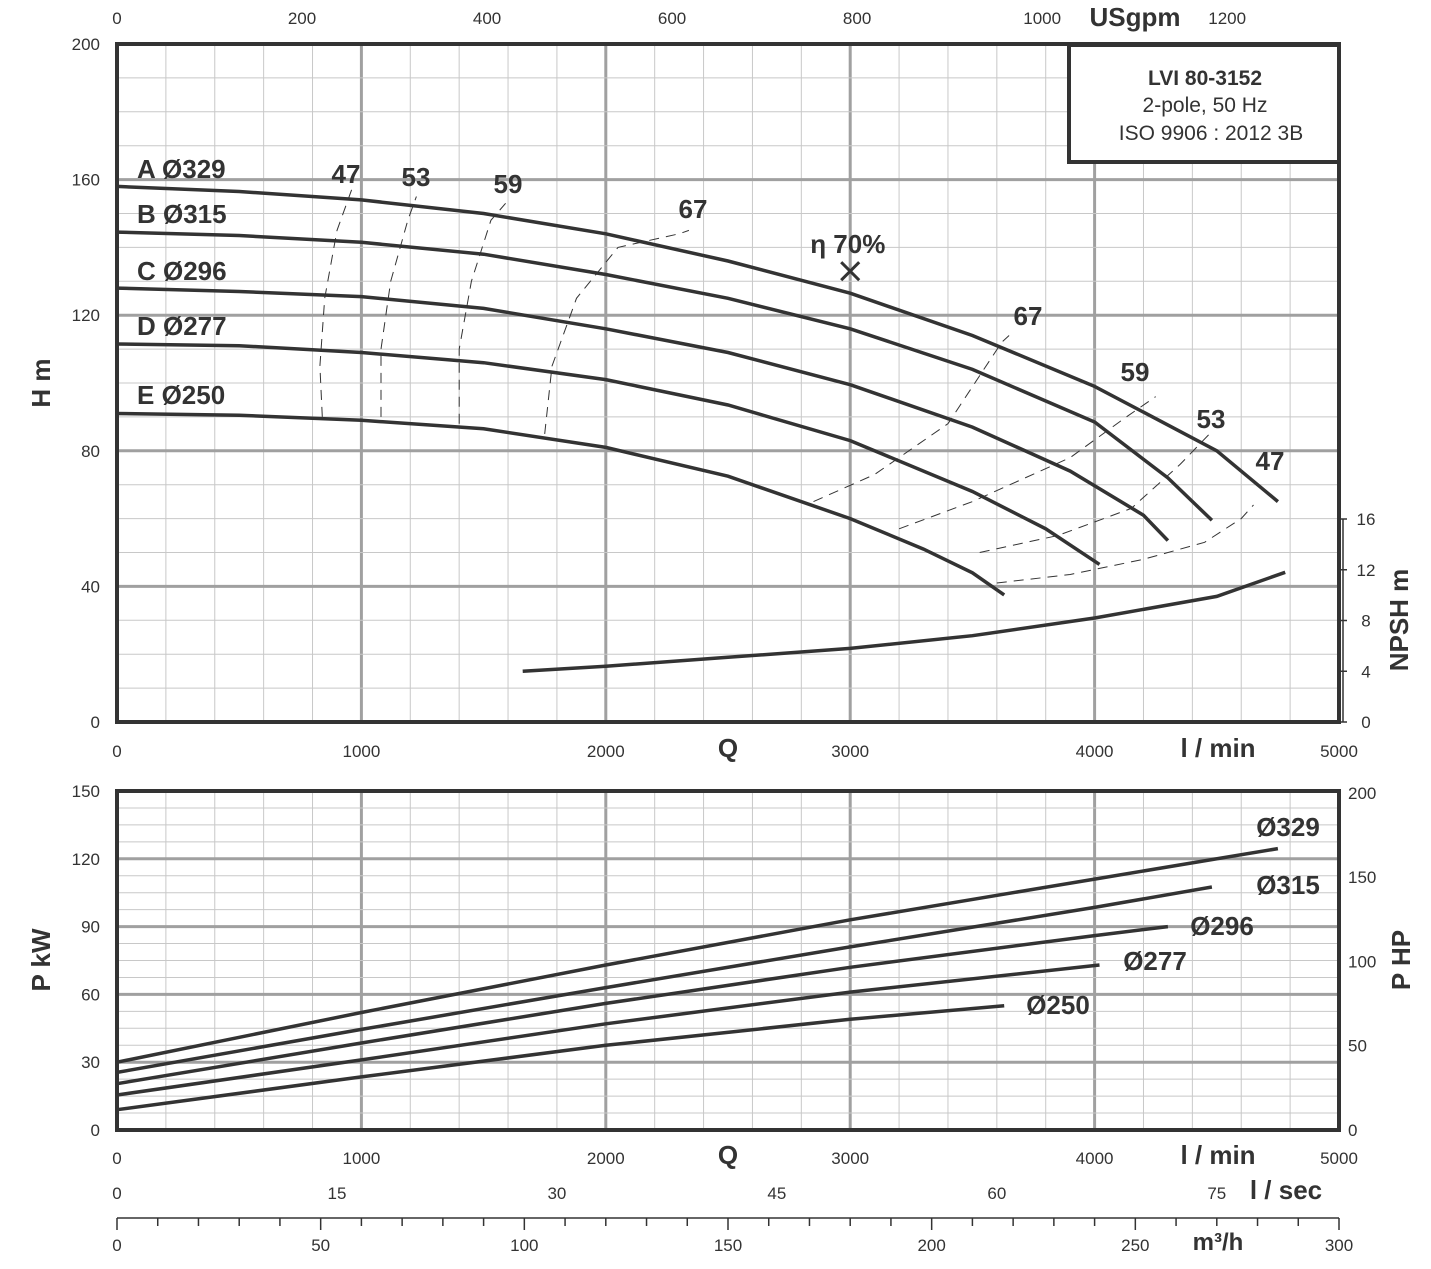  What do you see at coordinates (86, 859) in the screenshot?
I see `bottom-y-tick-label: 120` at bounding box center [86, 859].